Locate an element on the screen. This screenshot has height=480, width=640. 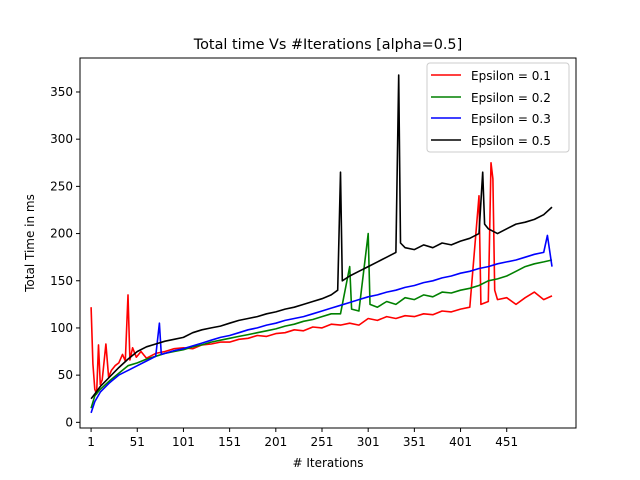
x-tick-label: 1 is located at coordinates (91, 442).